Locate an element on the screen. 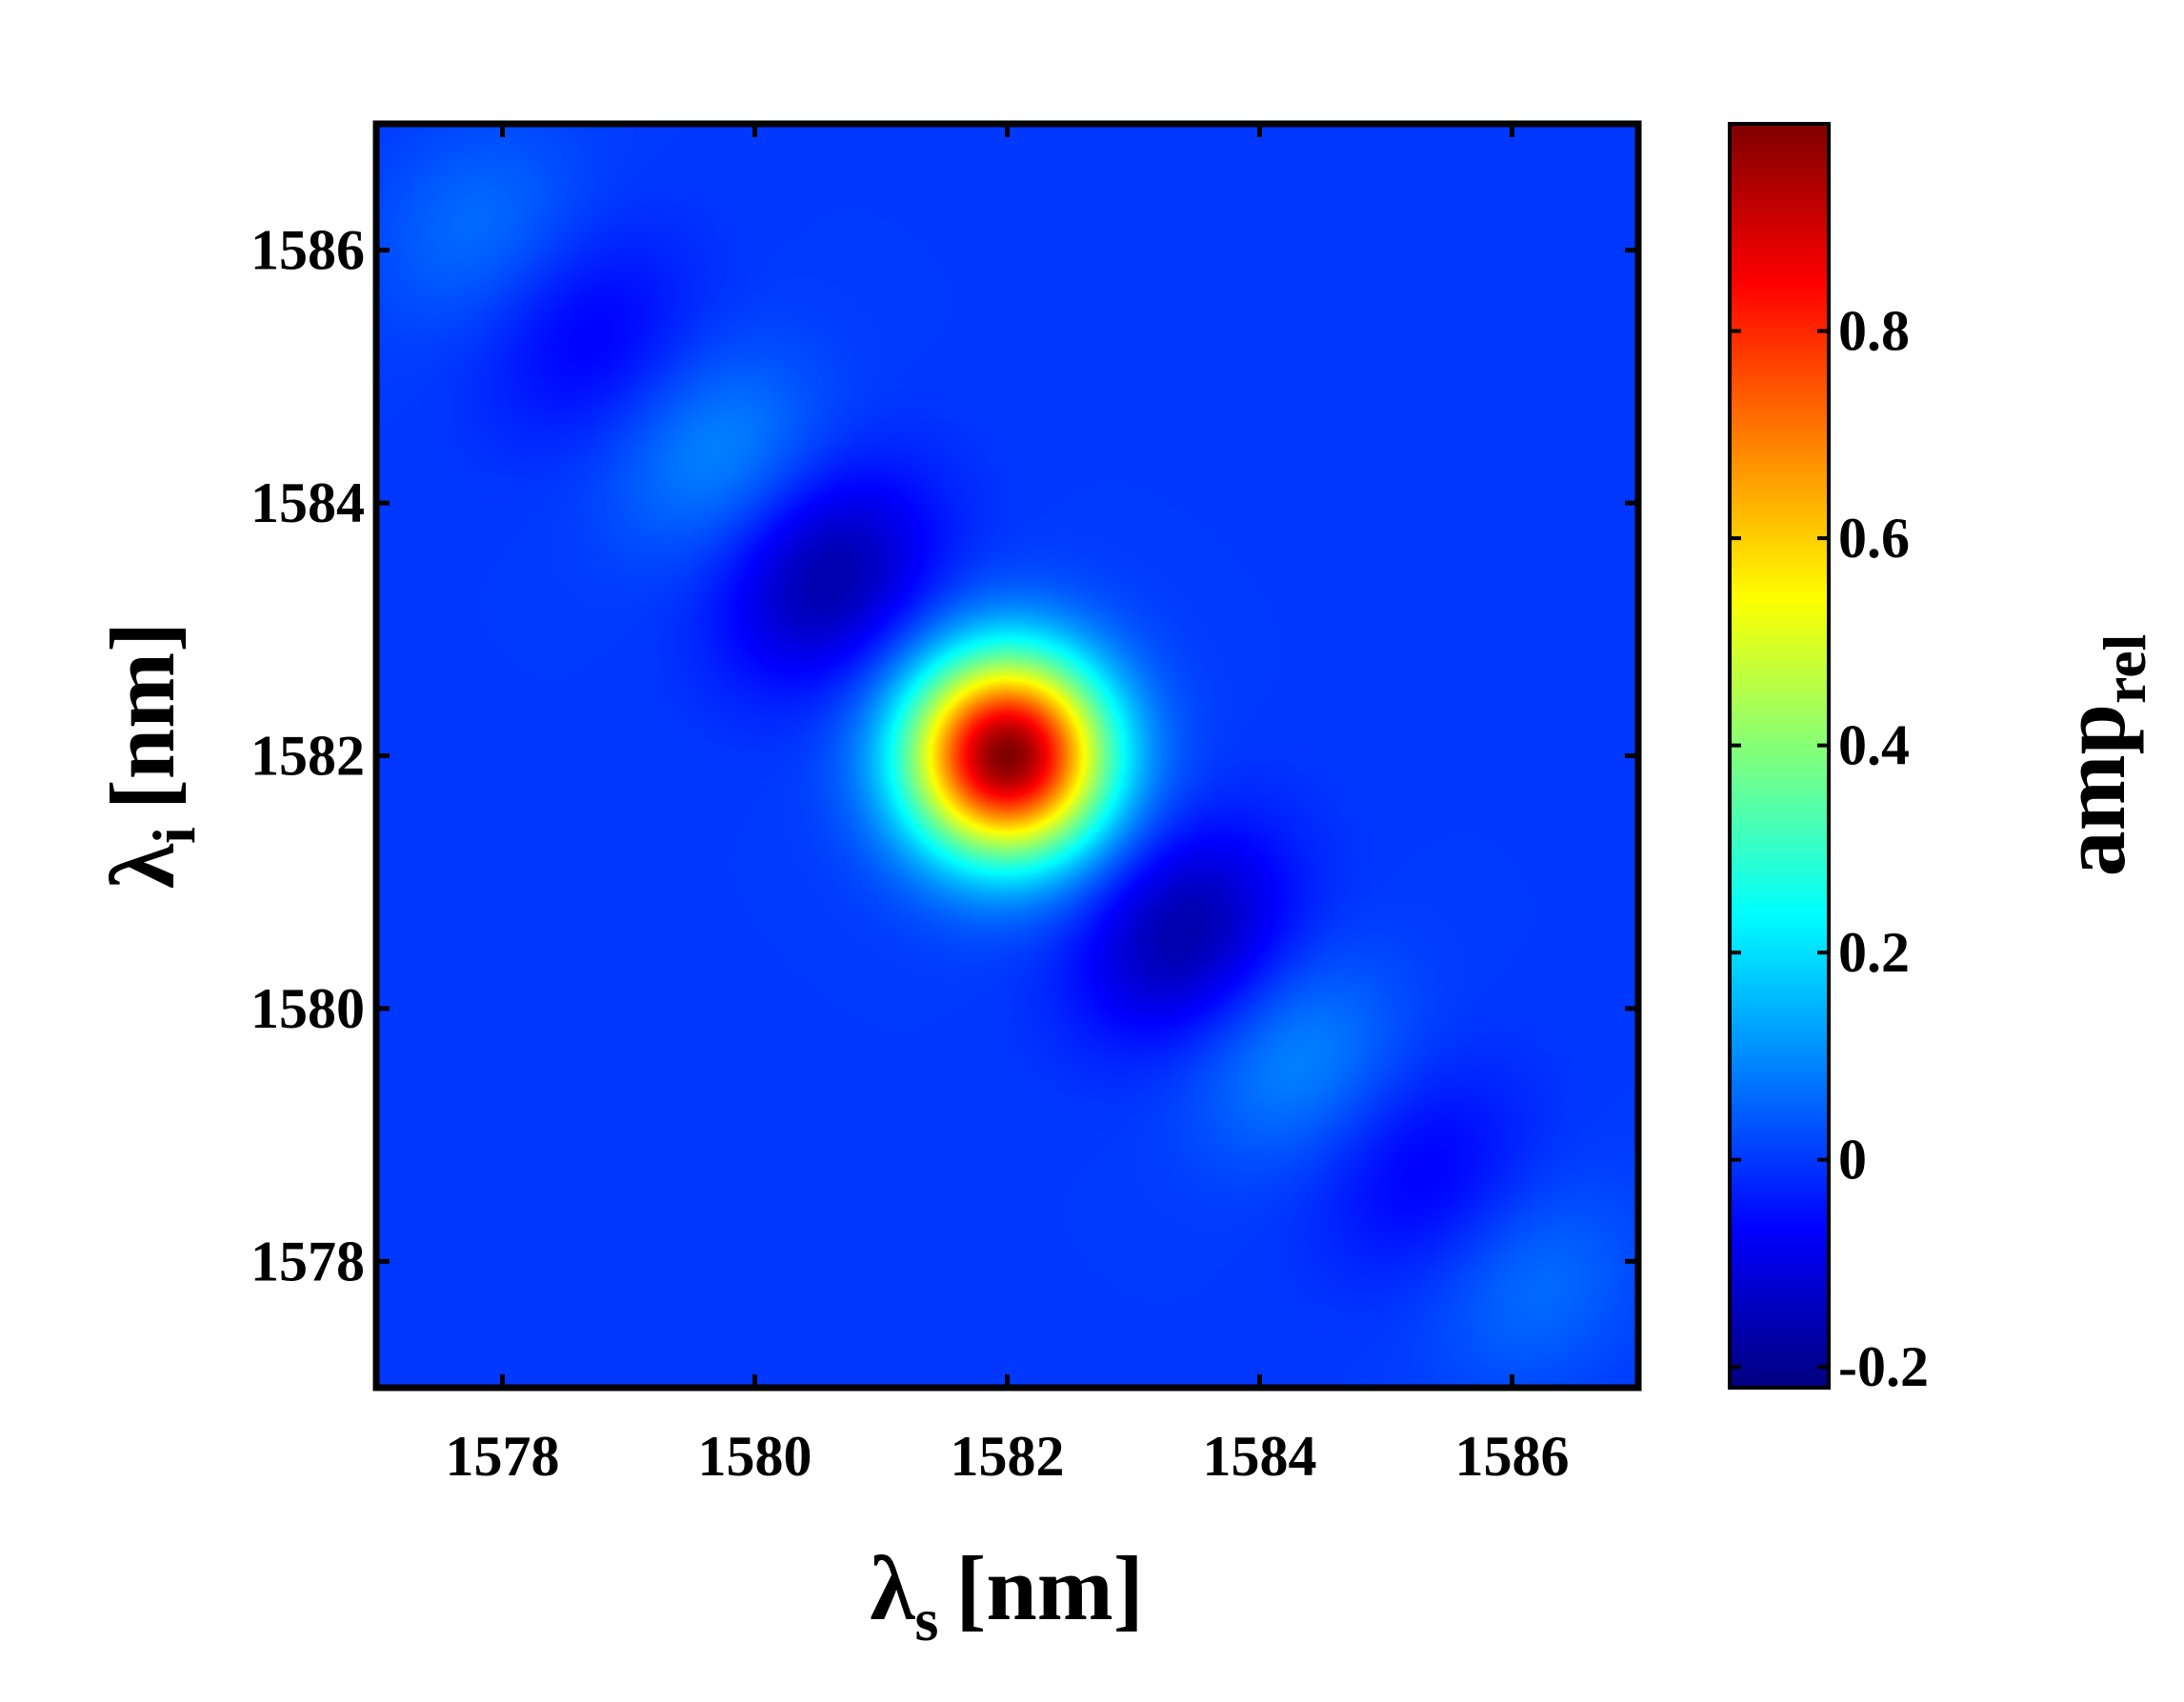  x-tick-label: 1580 is located at coordinates (755, 1456).